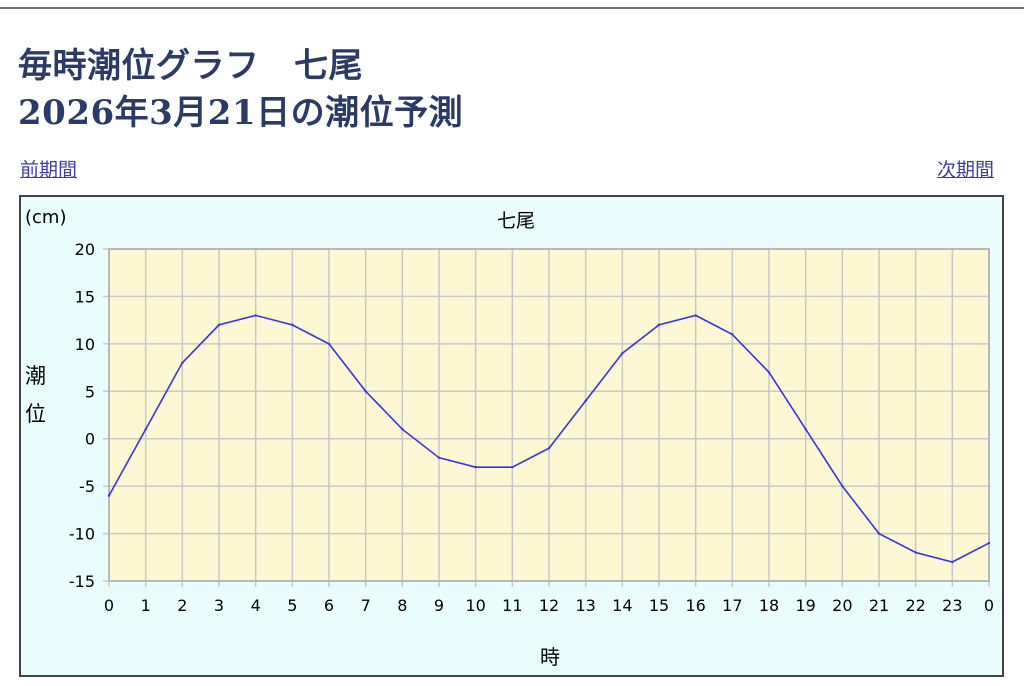  Describe the element at coordinates (146, 605) in the screenshot. I see `x-tick-label: 1` at that location.